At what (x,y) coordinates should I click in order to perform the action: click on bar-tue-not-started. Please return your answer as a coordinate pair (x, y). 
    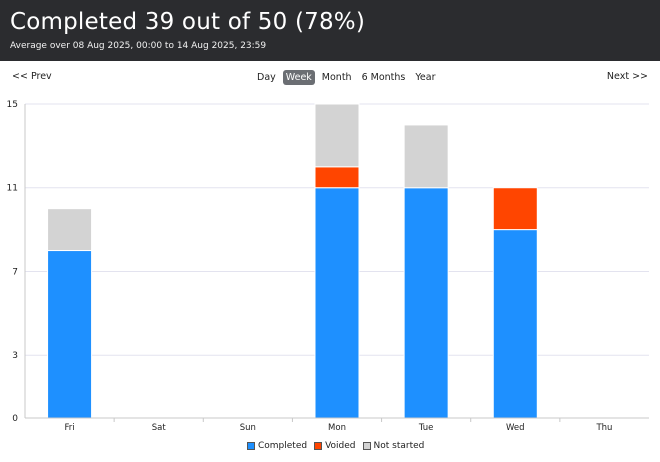
    Looking at the image, I should click on (426, 156).